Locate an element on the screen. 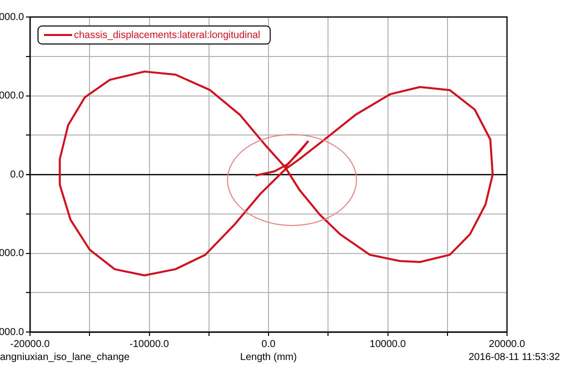 This screenshot has height=367, width=566. x-tick-label: 20000.0 is located at coordinates (507, 344).